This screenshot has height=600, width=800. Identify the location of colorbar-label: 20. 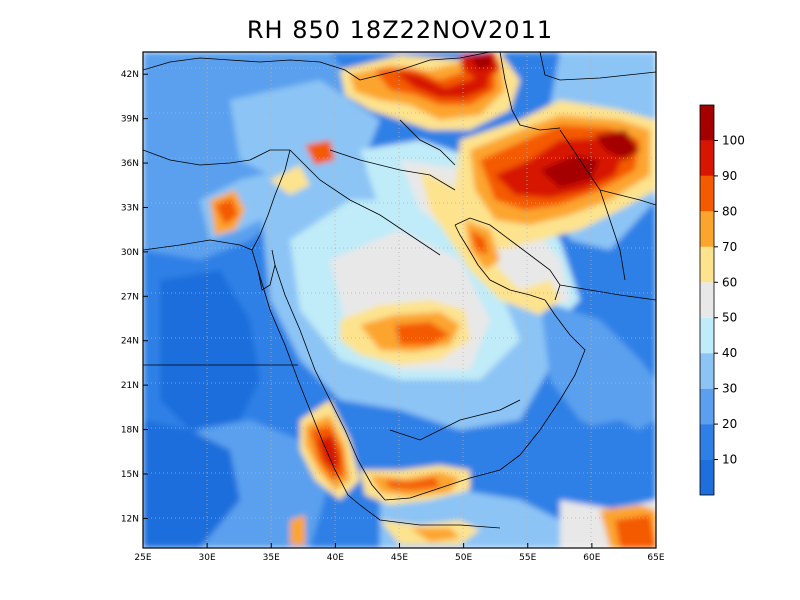
(729, 424).